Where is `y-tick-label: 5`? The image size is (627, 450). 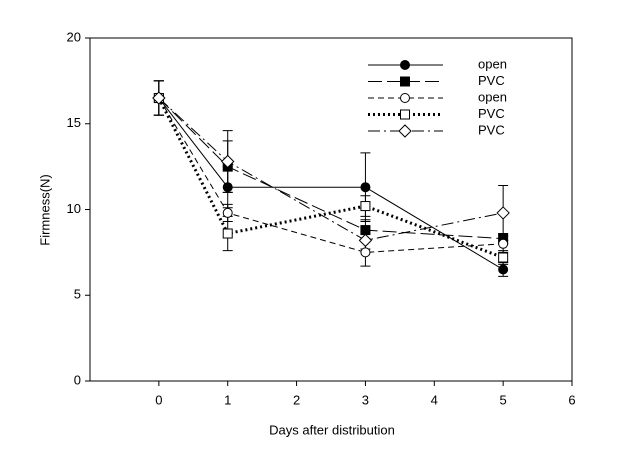
y-tick-label: 5 is located at coordinates (77, 294).